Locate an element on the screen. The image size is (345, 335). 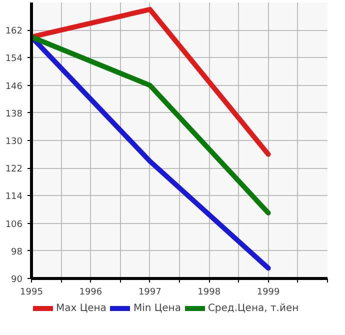
y-tick-label: 90 is located at coordinates (17, 280).